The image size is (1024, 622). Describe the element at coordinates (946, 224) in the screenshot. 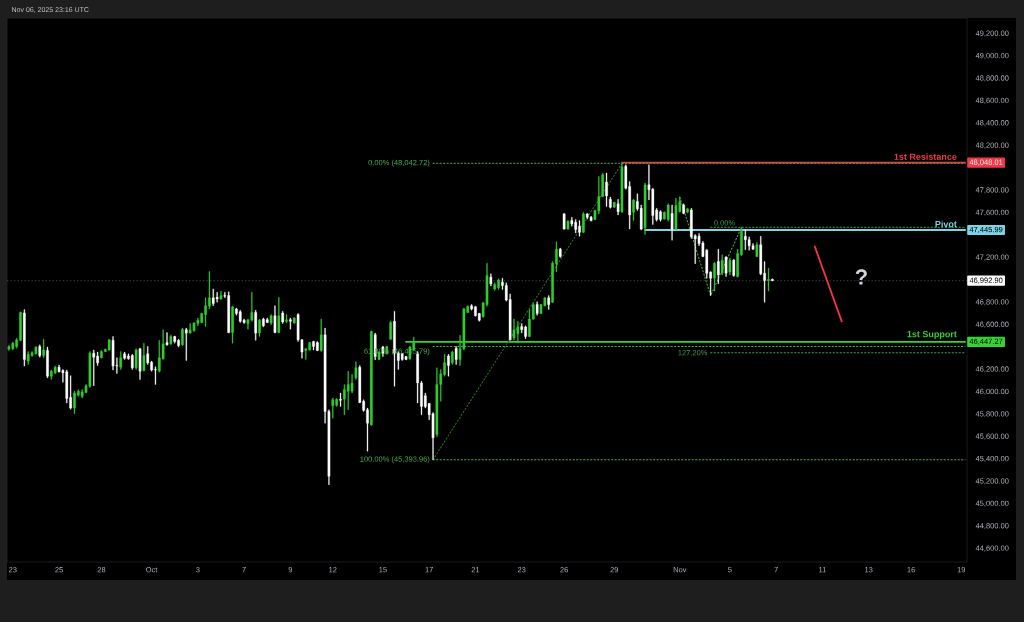

I see `legend-label: Pivot` at that location.